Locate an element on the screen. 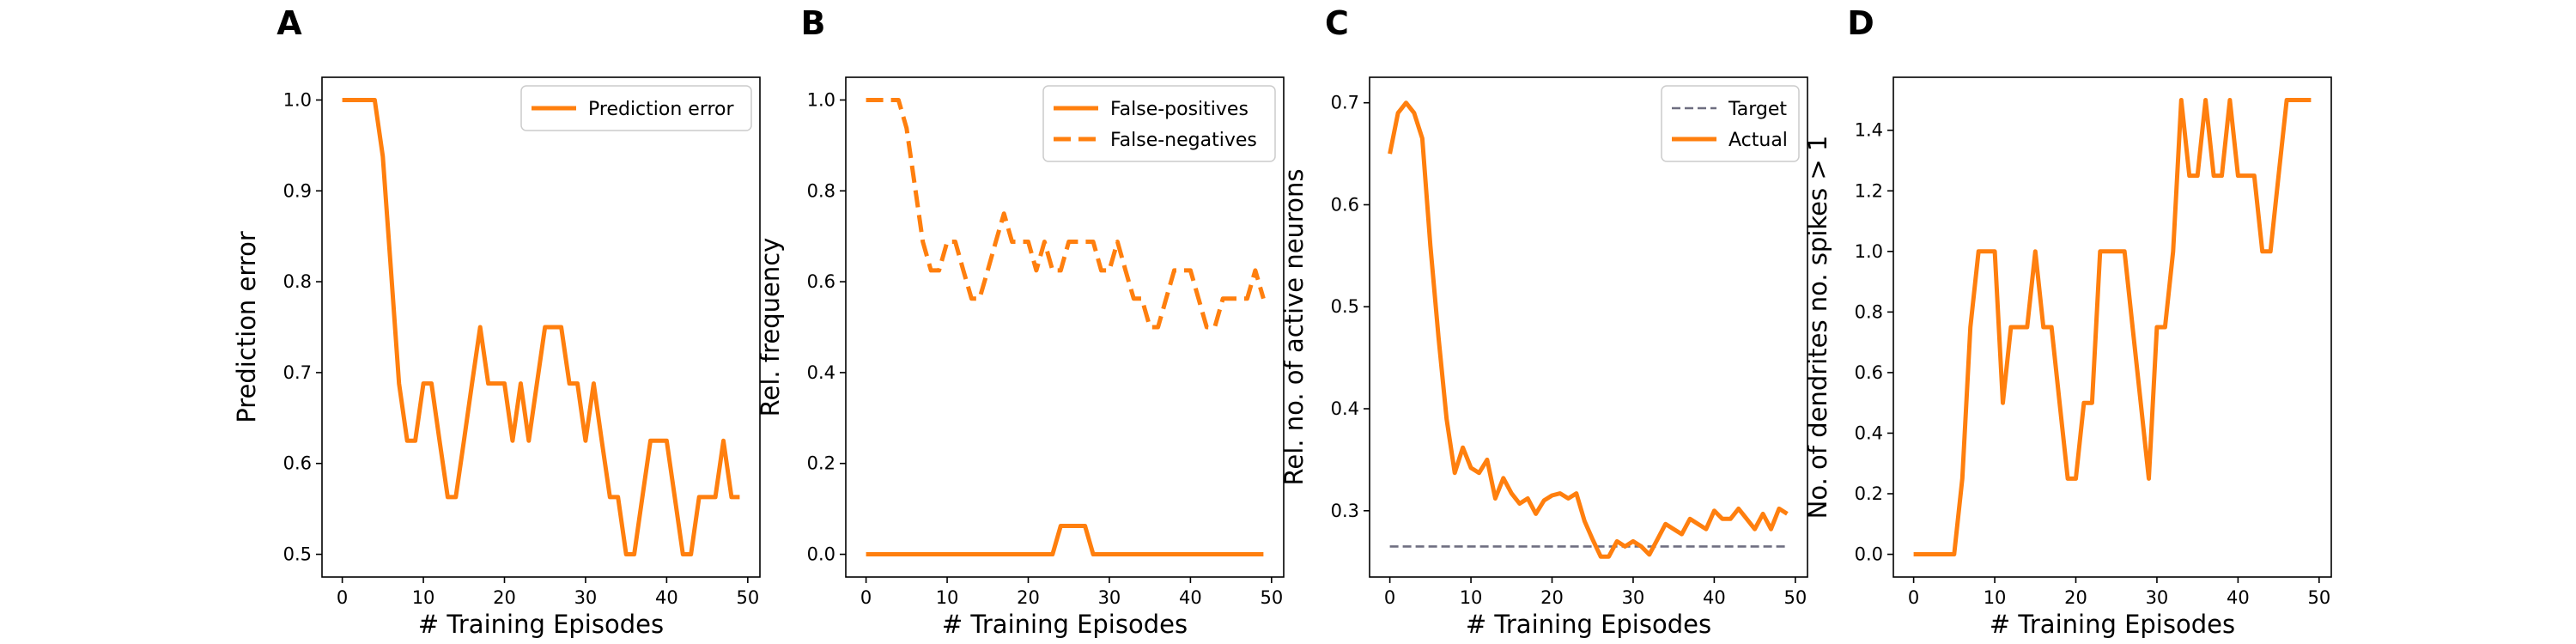 This screenshot has width=2576, height=644. series-line-data is located at coordinates (2112, 327).